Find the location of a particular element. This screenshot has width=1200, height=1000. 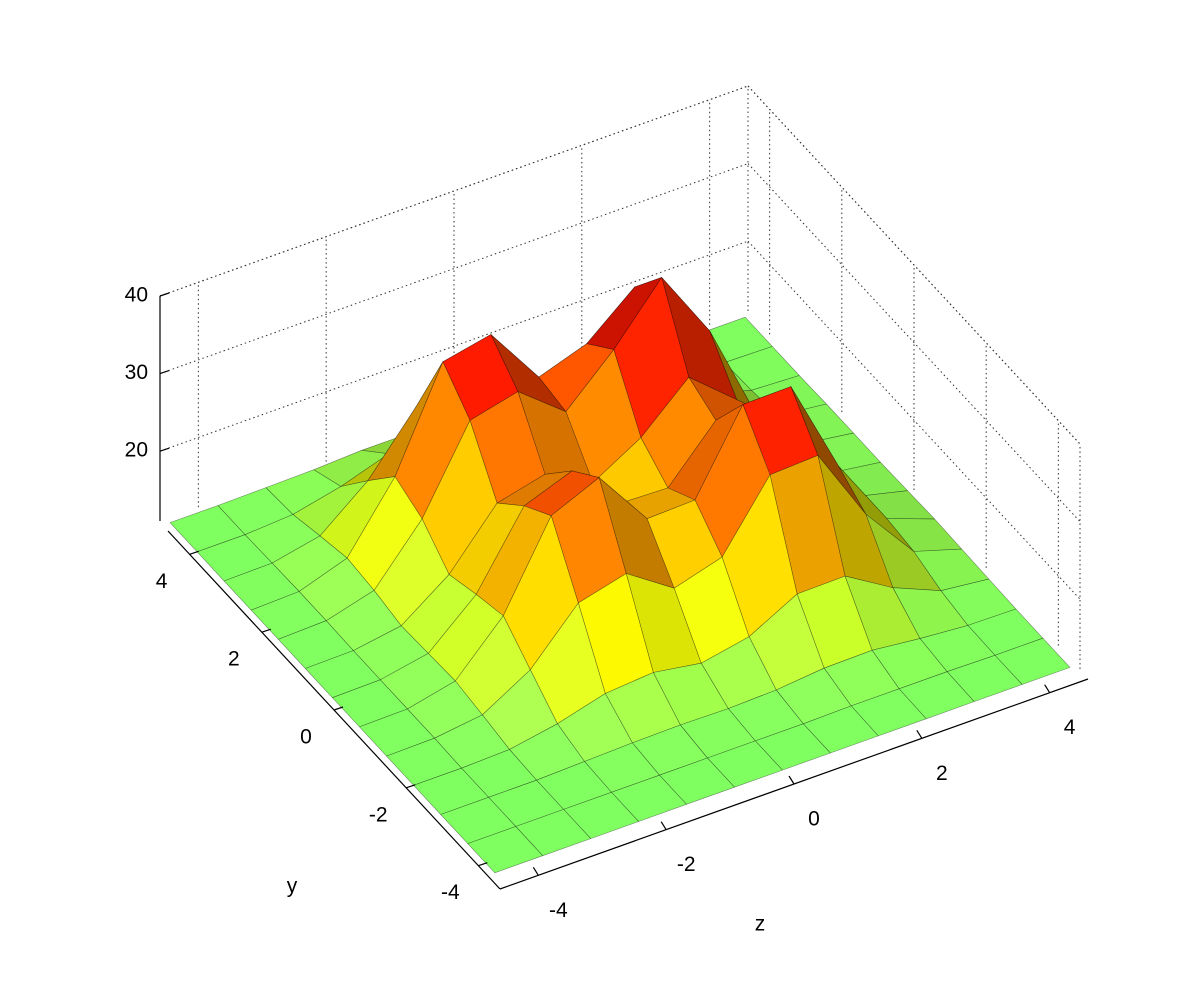

y-axis-label: y is located at coordinates (292, 886).